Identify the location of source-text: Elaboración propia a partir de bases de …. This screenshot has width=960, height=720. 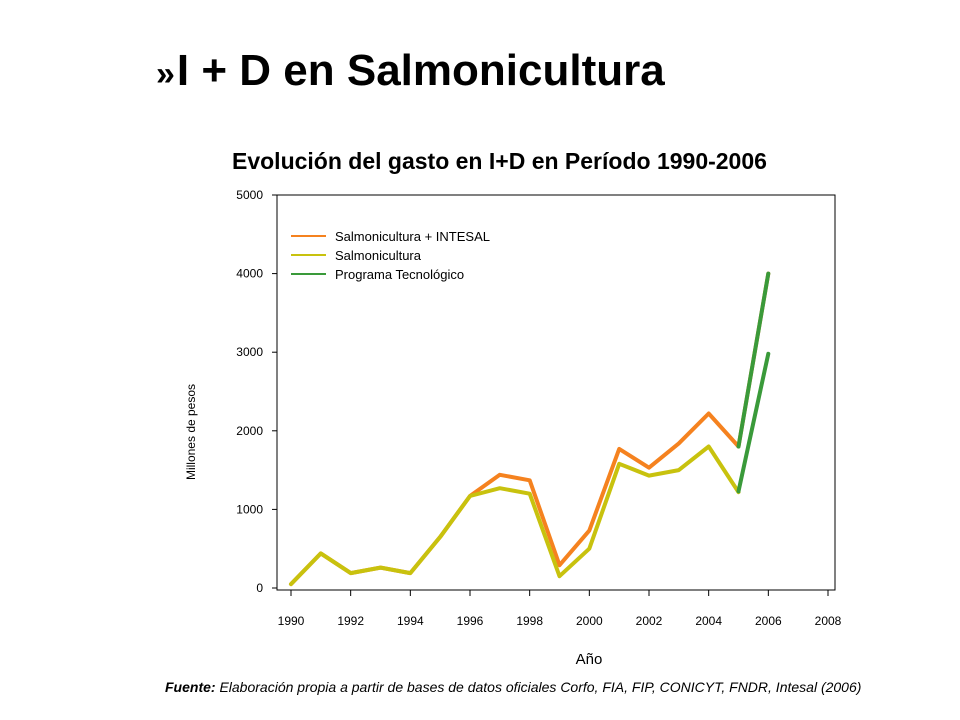
(538, 687).